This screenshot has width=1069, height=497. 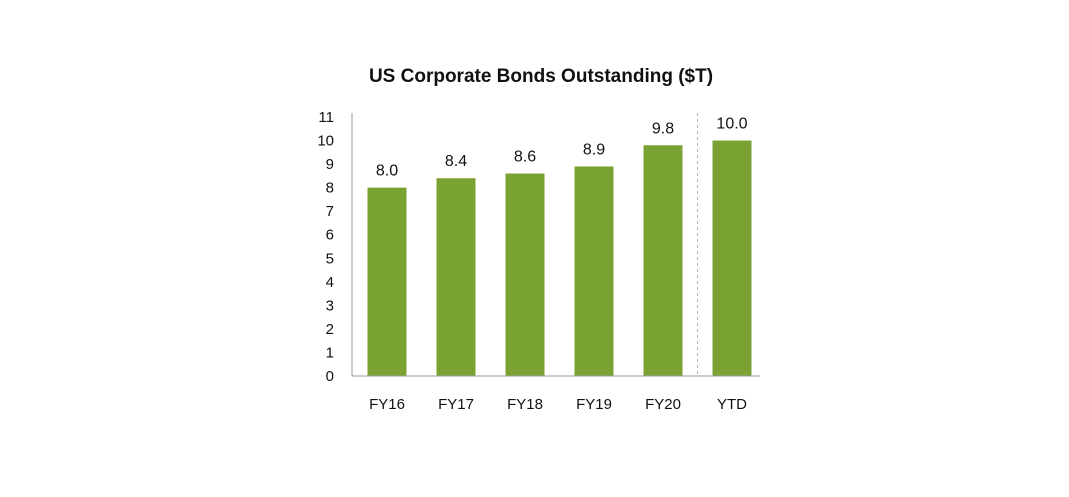 I want to click on x-category-label: FY17, so click(x=456, y=404).